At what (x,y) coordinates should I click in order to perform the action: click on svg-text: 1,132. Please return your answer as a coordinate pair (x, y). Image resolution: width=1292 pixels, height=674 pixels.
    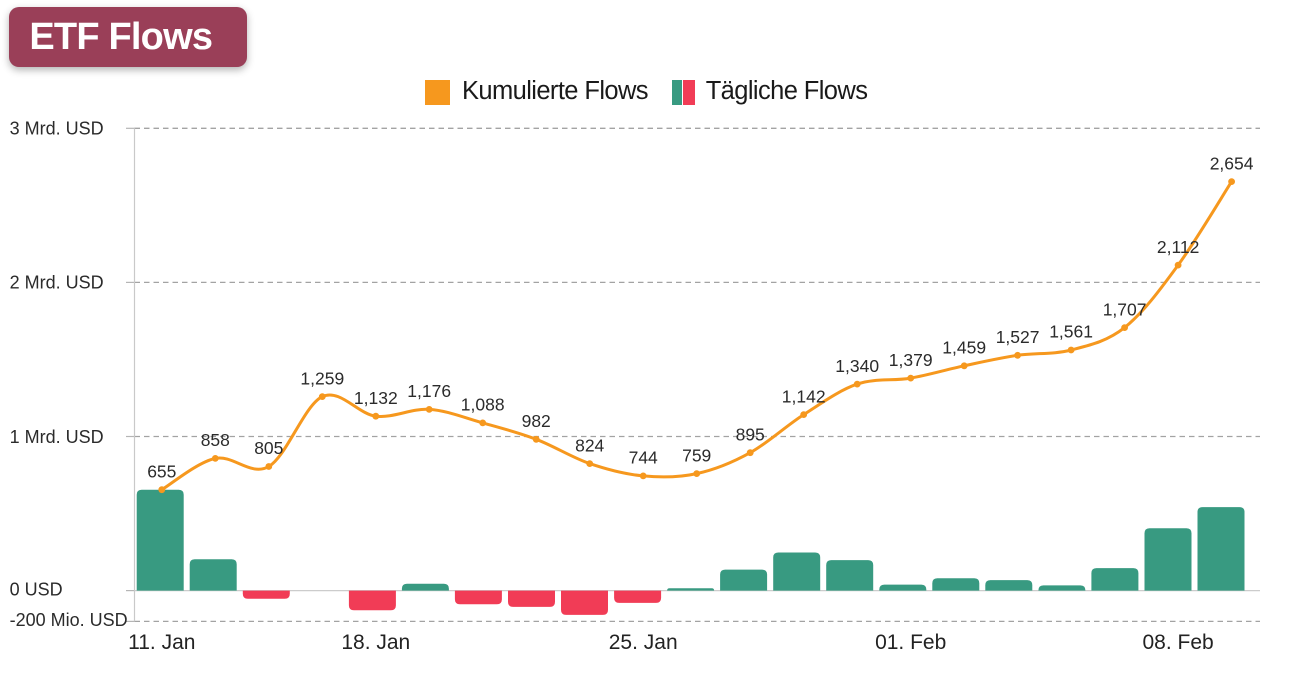
    Looking at the image, I should click on (376, 398).